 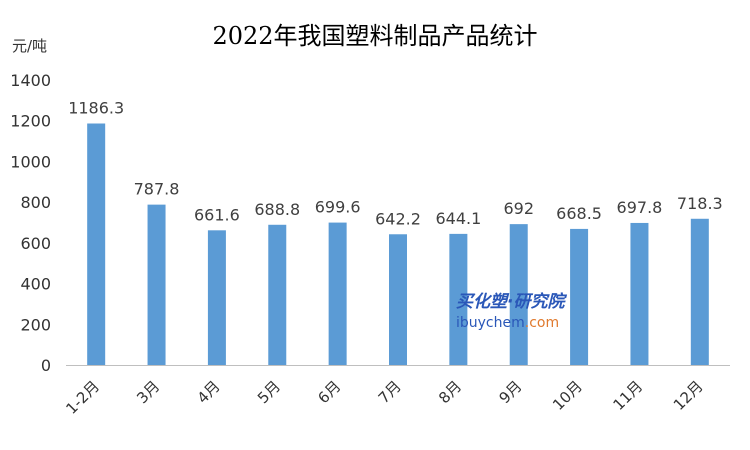 I want to click on data-label: 1186.3, so click(x=96, y=108).